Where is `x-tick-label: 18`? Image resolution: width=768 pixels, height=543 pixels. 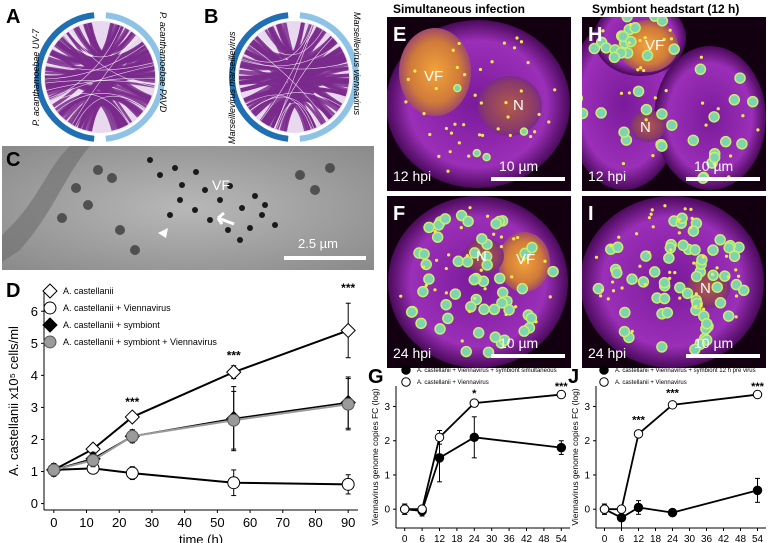 x-tick-label: 18 is located at coordinates (457, 538).